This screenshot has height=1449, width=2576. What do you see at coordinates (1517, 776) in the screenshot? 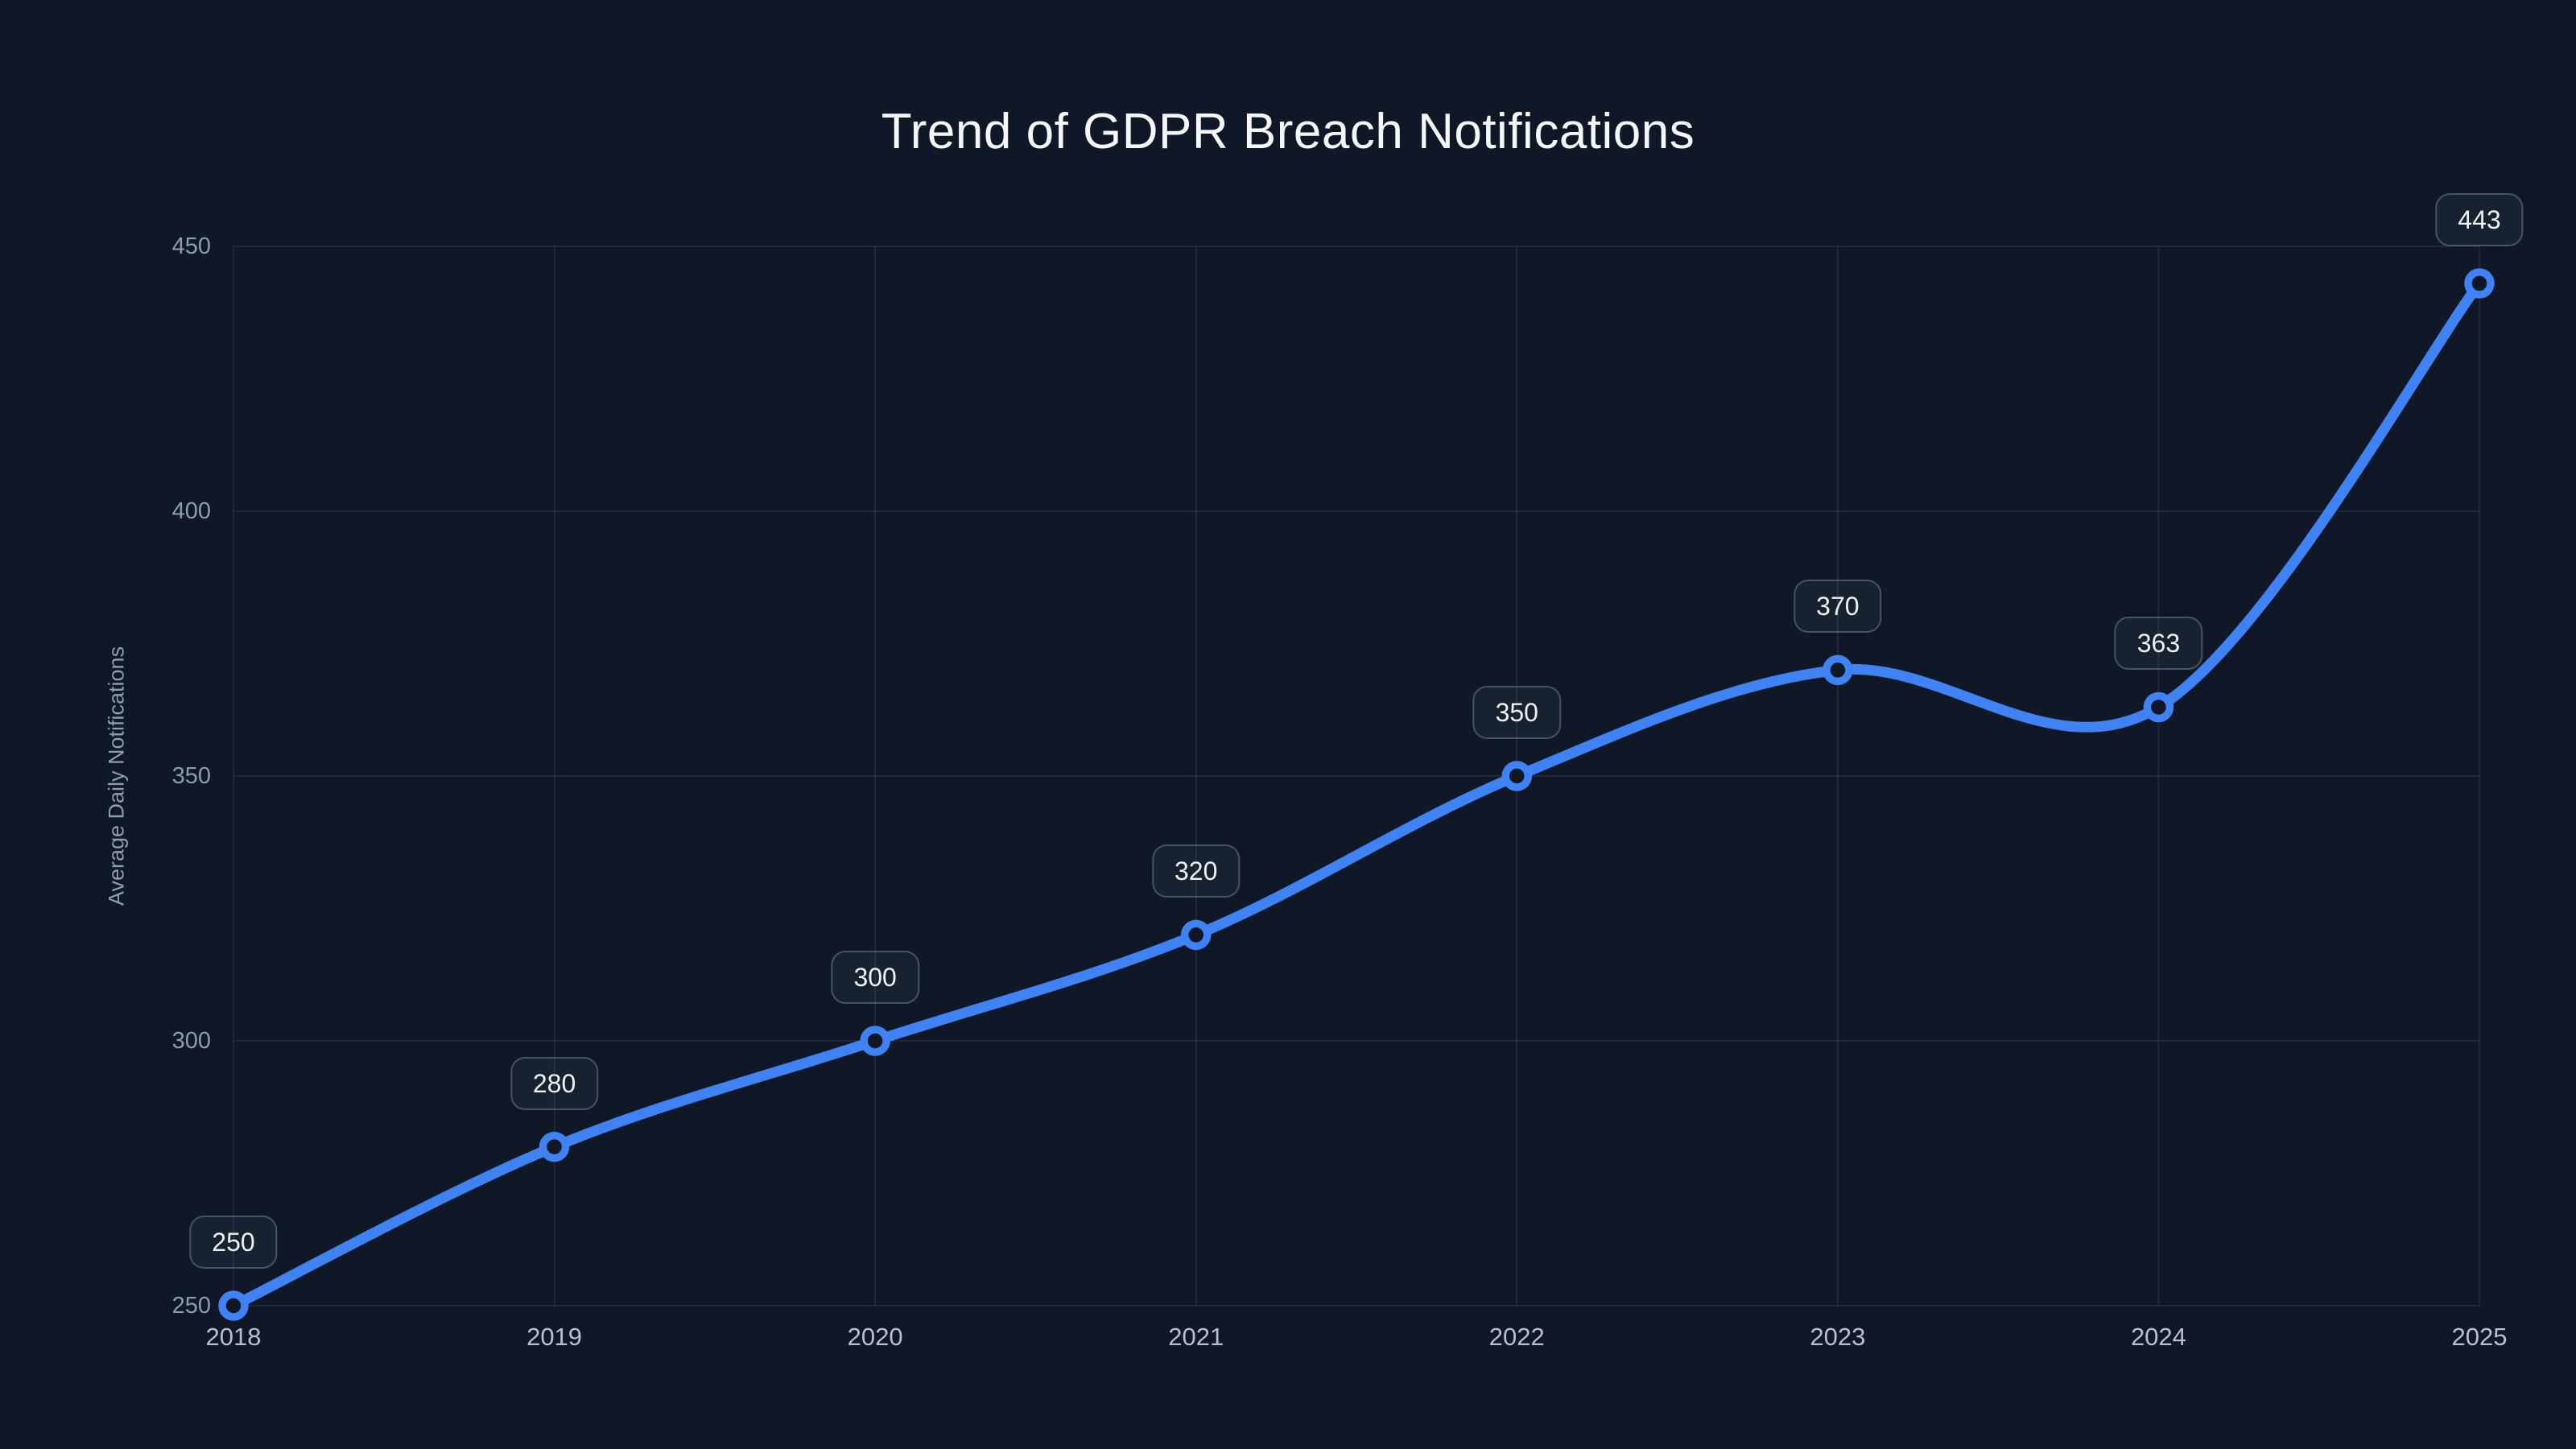
I see `data-point-marker-2022` at bounding box center [1517, 776].